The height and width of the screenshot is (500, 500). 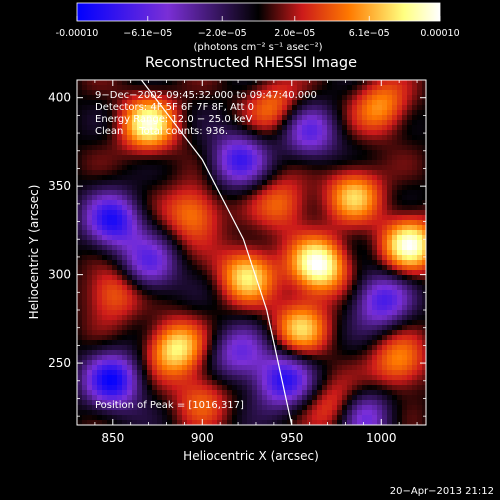 What do you see at coordinates (59, 98) in the screenshot?
I see `y-tick-label: 400` at bounding box center [59, 98].